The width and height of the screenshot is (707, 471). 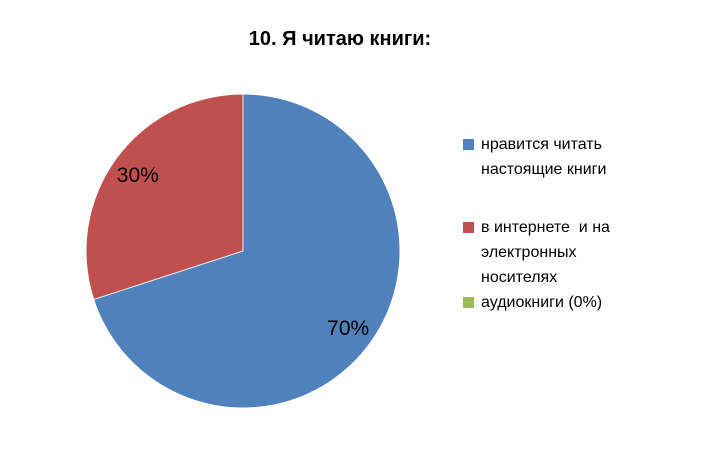 I want to click on slice-separator, so click(x=169, y=275).